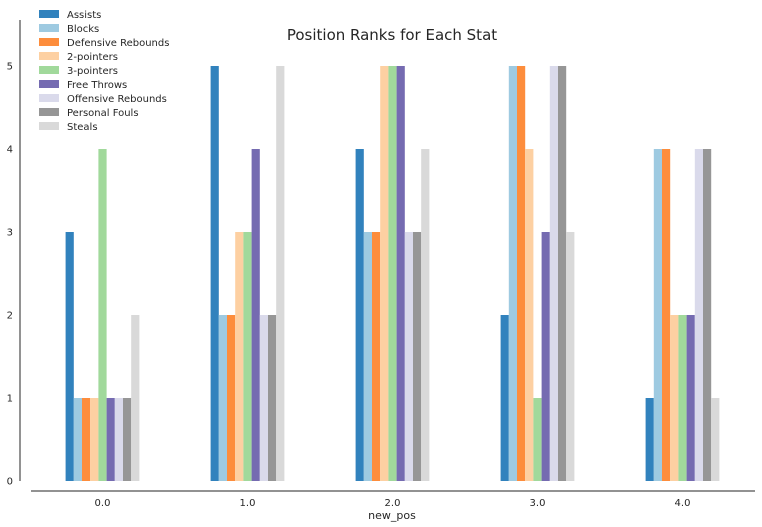 Image resolution: width=762 pixels, height=527 pixels. I want to click on x-tick-label-2: 2.0, so click(393, 503).